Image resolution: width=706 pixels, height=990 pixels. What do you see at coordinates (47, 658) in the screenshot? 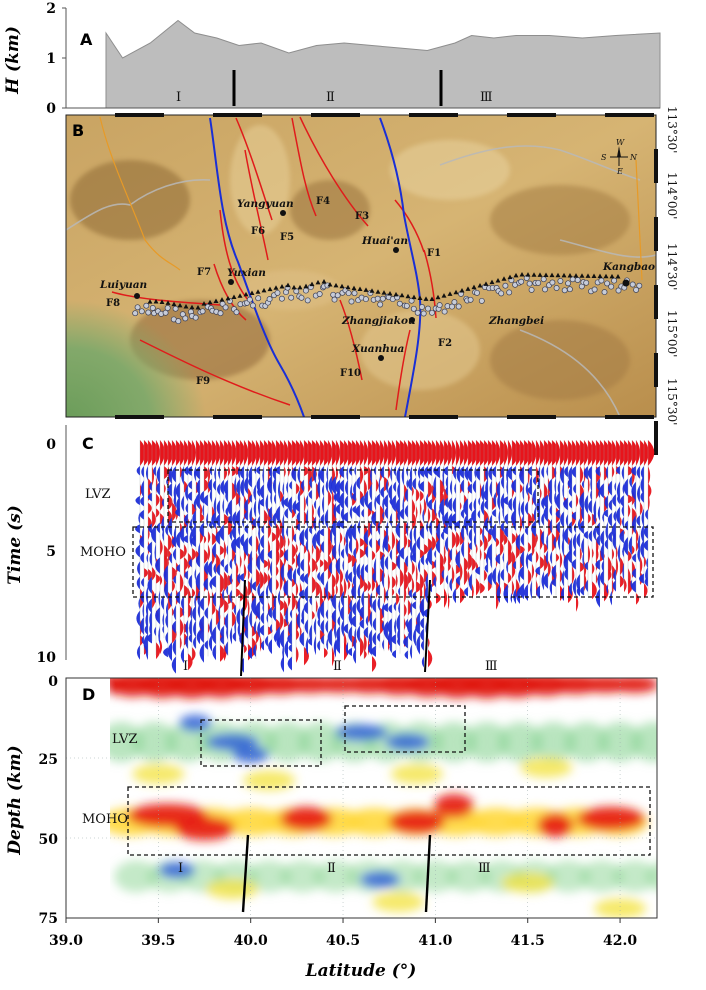
I see `panel-c-ytick-10: 10` at bounding box center [47, 658].